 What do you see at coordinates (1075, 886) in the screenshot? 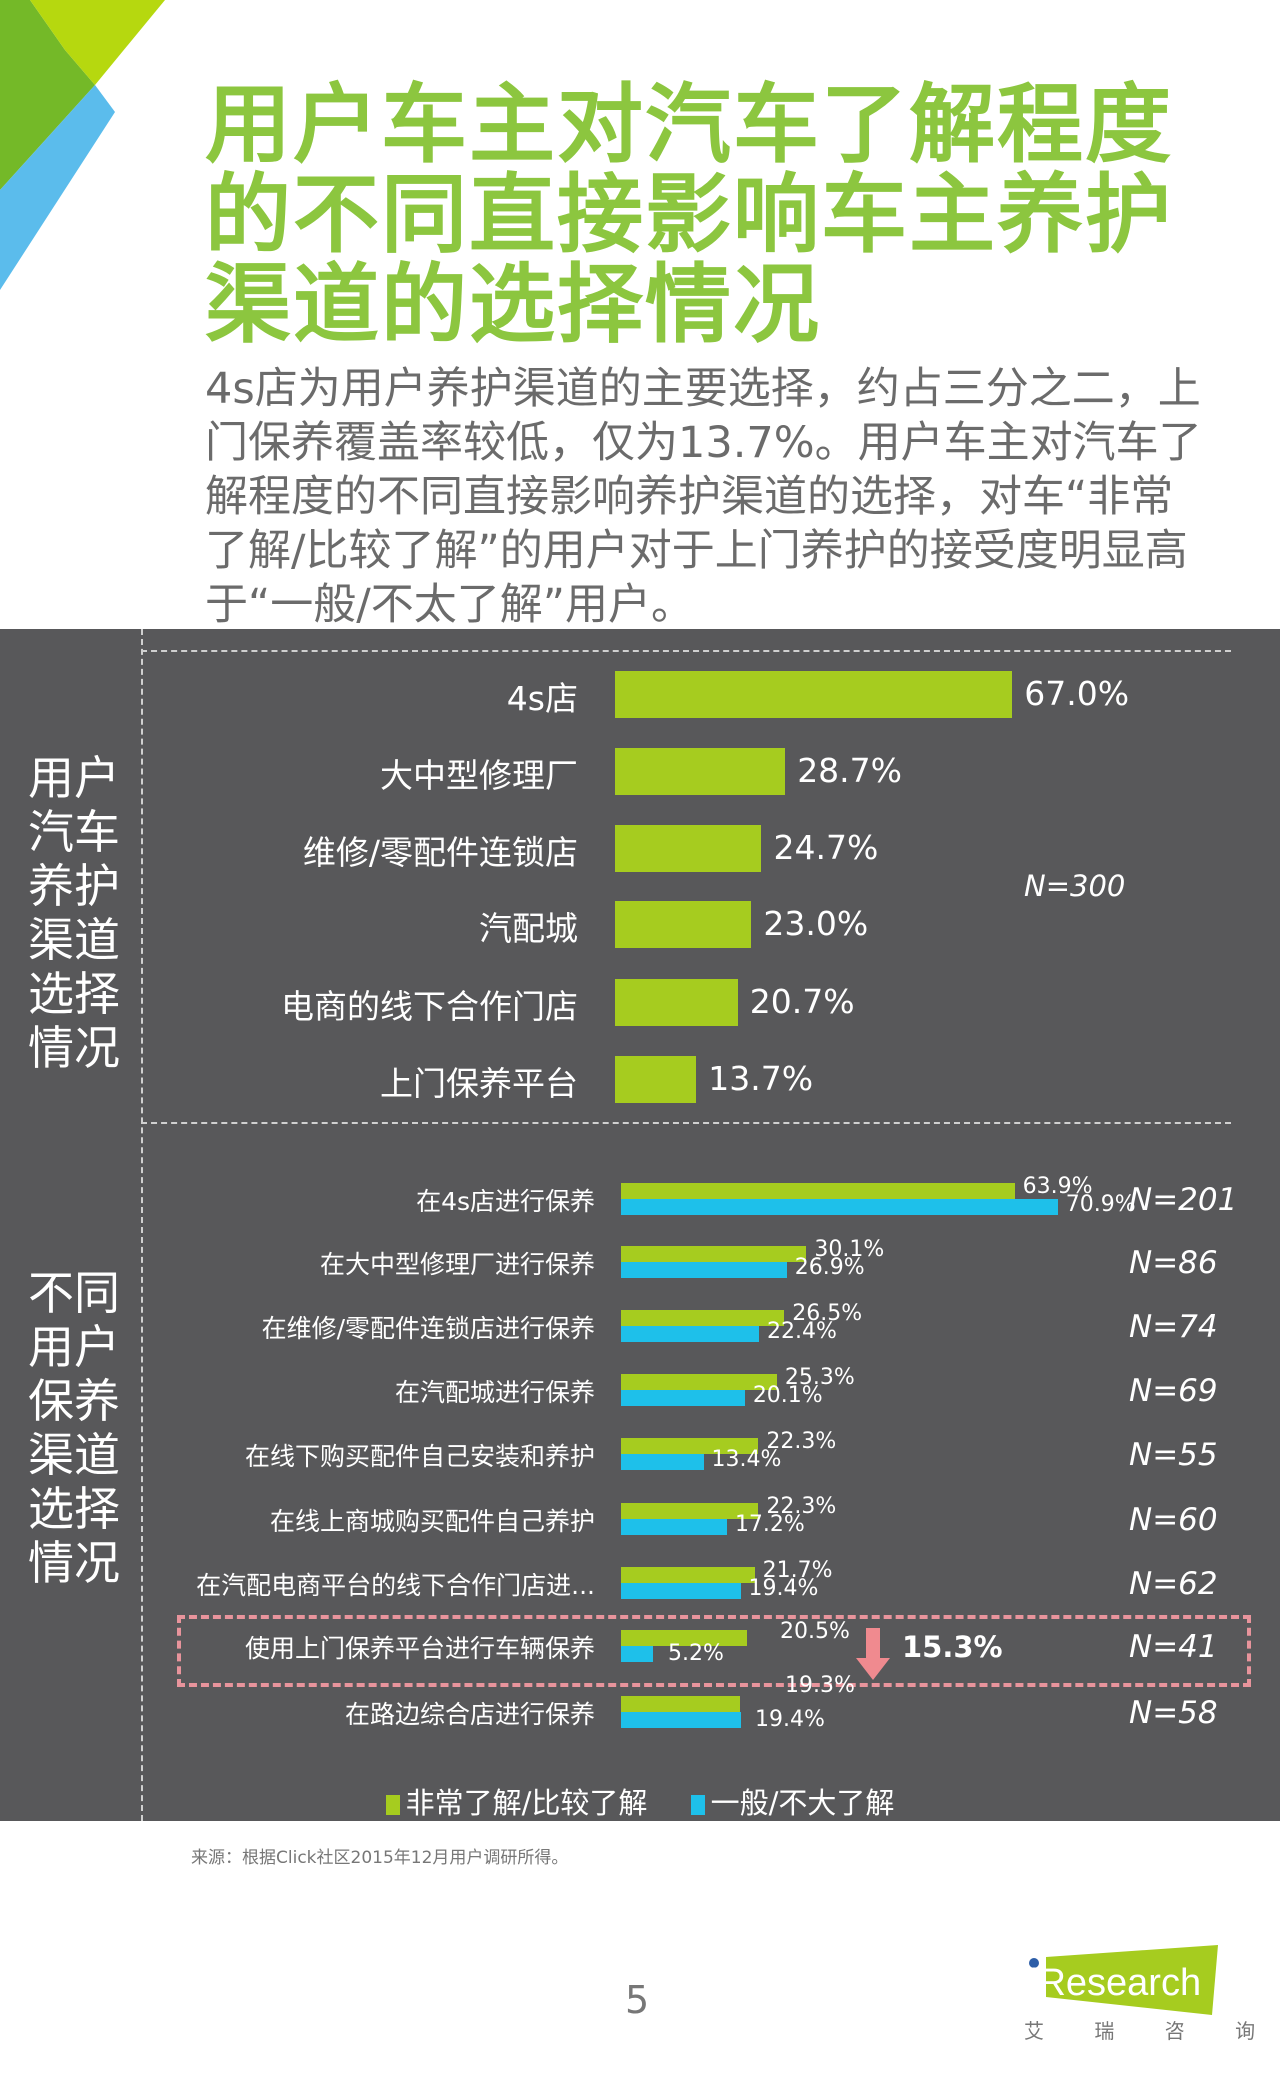
I see `chart1-n-label: N=300` at bounding box center [1075, 886].